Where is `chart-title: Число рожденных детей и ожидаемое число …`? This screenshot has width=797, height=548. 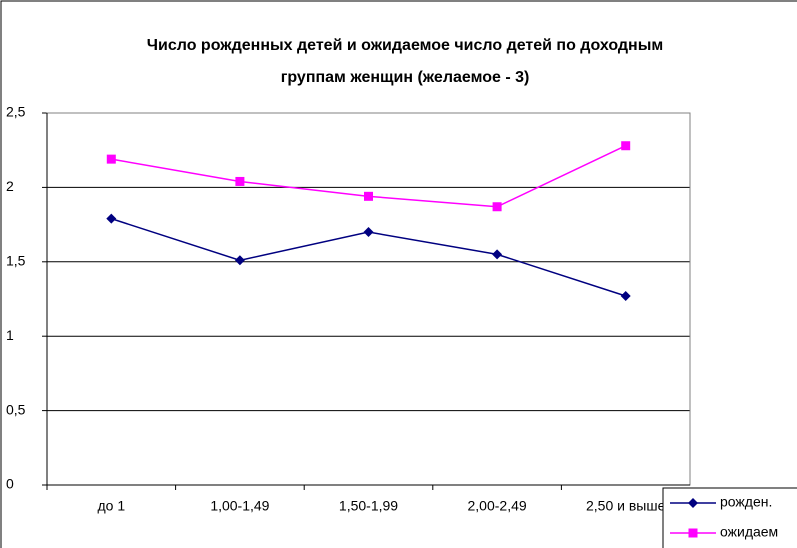 chart-title: Число рожденных детей и ожидаемое число … is located at coordinates (405, 45).